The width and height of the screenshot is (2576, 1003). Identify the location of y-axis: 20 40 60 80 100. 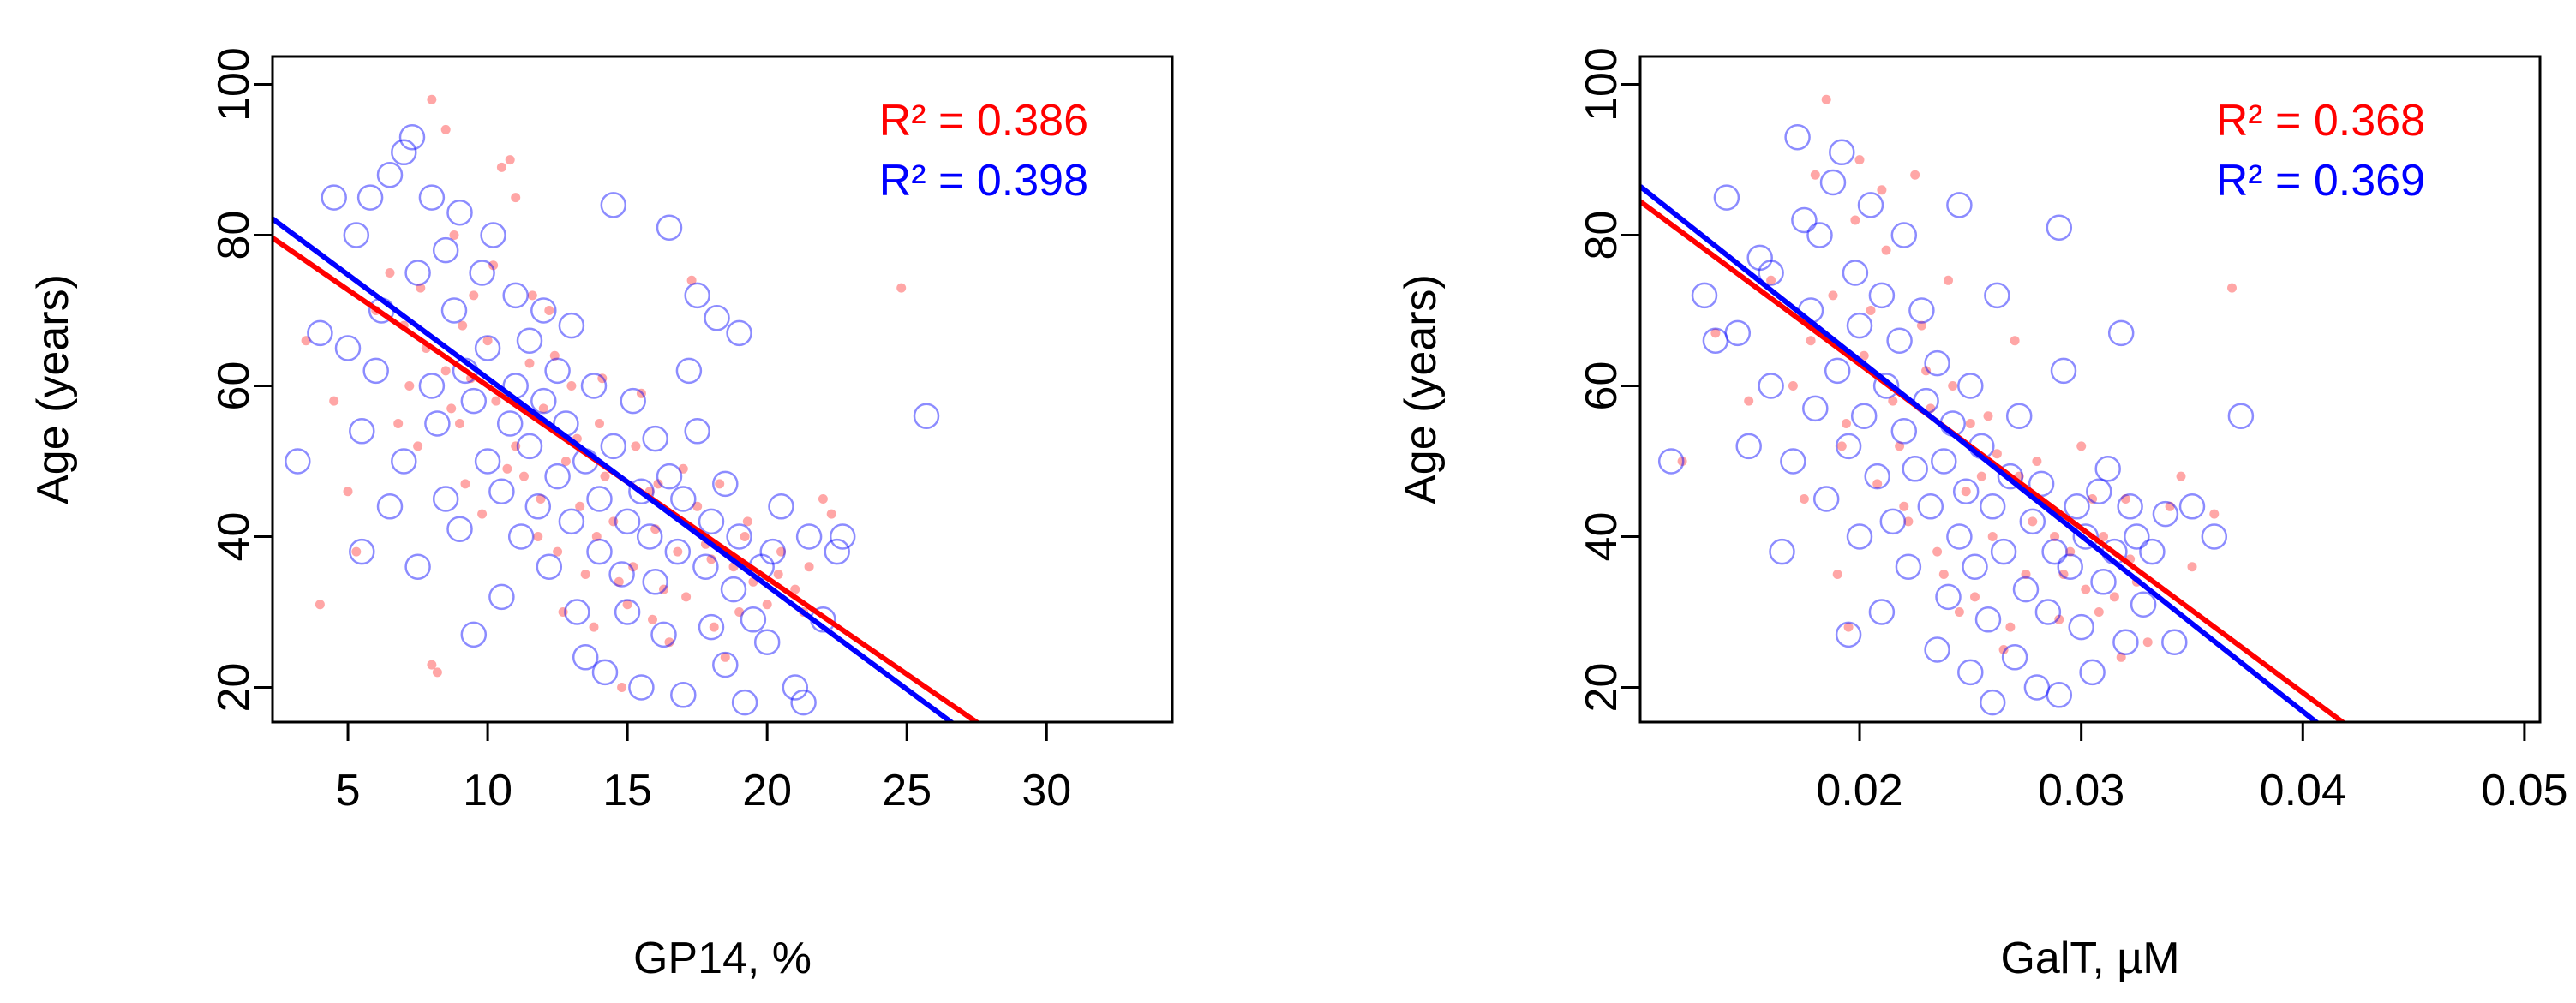
(241, 380).